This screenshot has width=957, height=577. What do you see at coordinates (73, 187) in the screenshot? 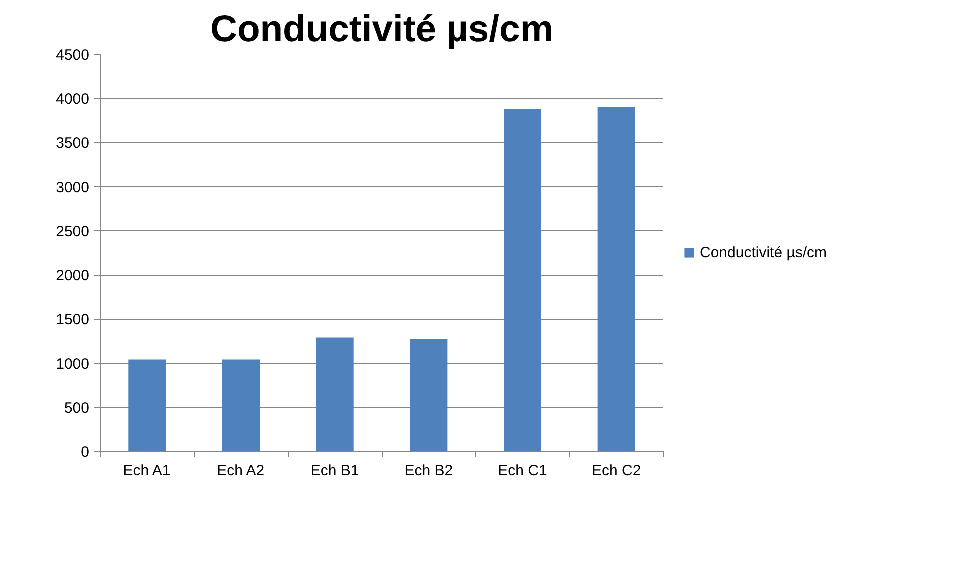
I see `y-tick-label: 3000` at bounding box center [73, 187].